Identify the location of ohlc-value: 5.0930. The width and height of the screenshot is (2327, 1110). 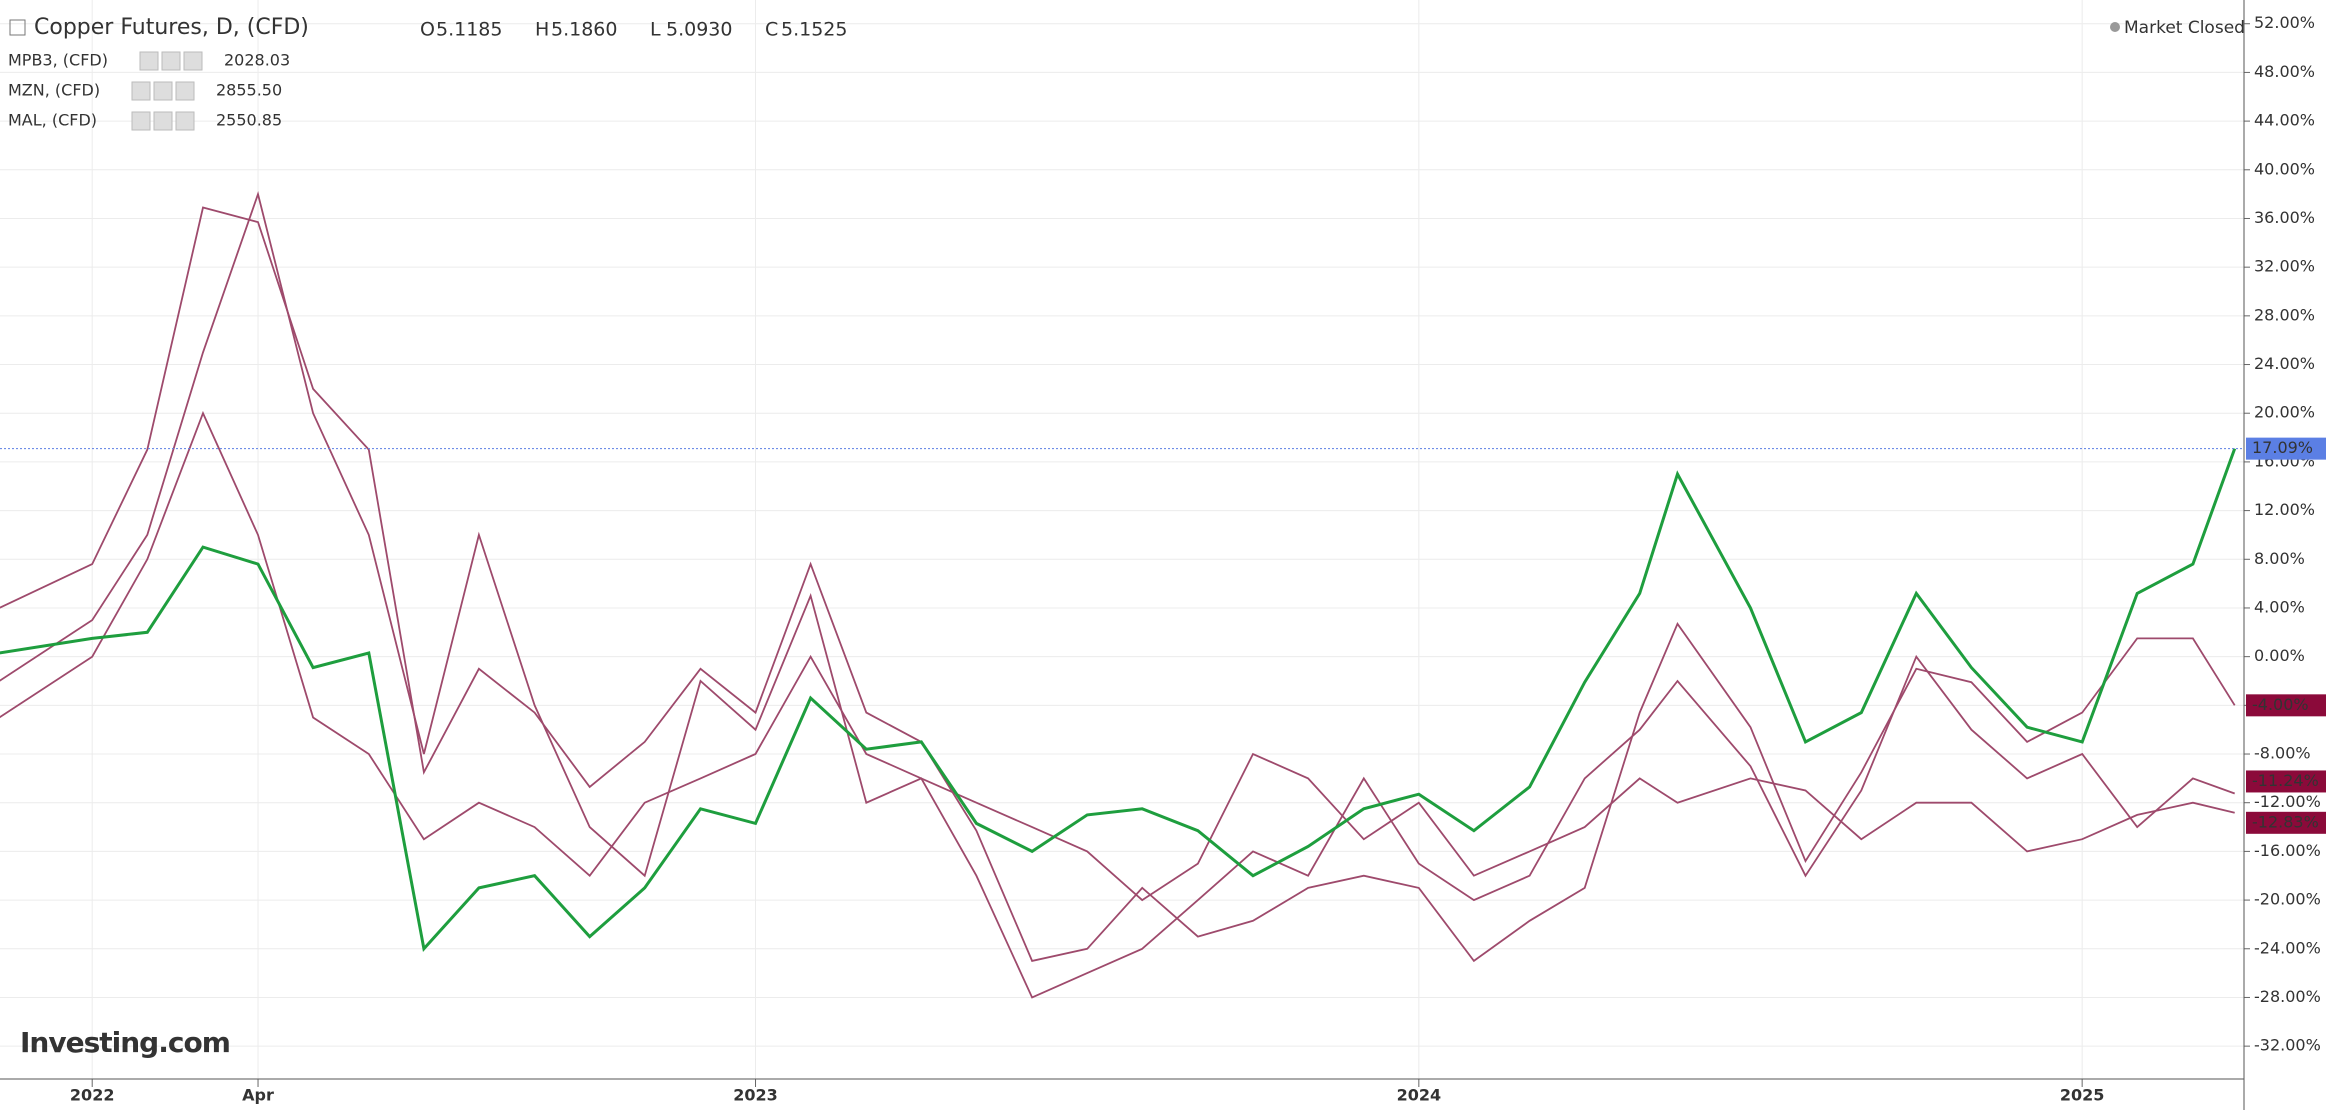
(699, 30).